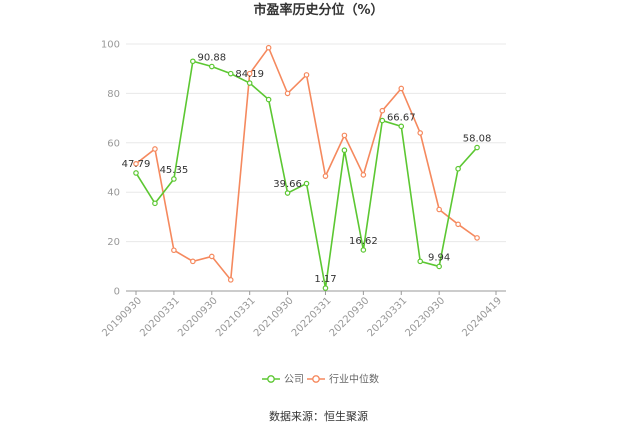 Image resolution: width=637 pixels, height=431 pixels. What do you see at coordinates (174, 170) in the screenshot?
I see `data-label: 45.35` at bounding box center [174, 170].